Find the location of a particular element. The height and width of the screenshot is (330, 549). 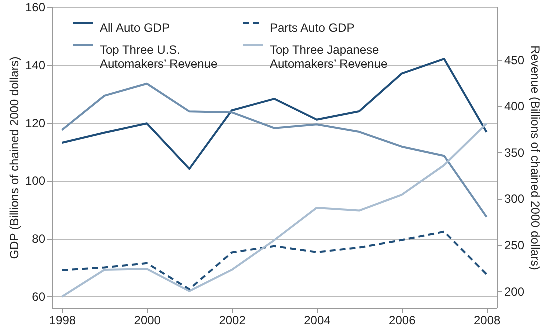

y2-tick-label: 250 is located at coordinates (514, 245).